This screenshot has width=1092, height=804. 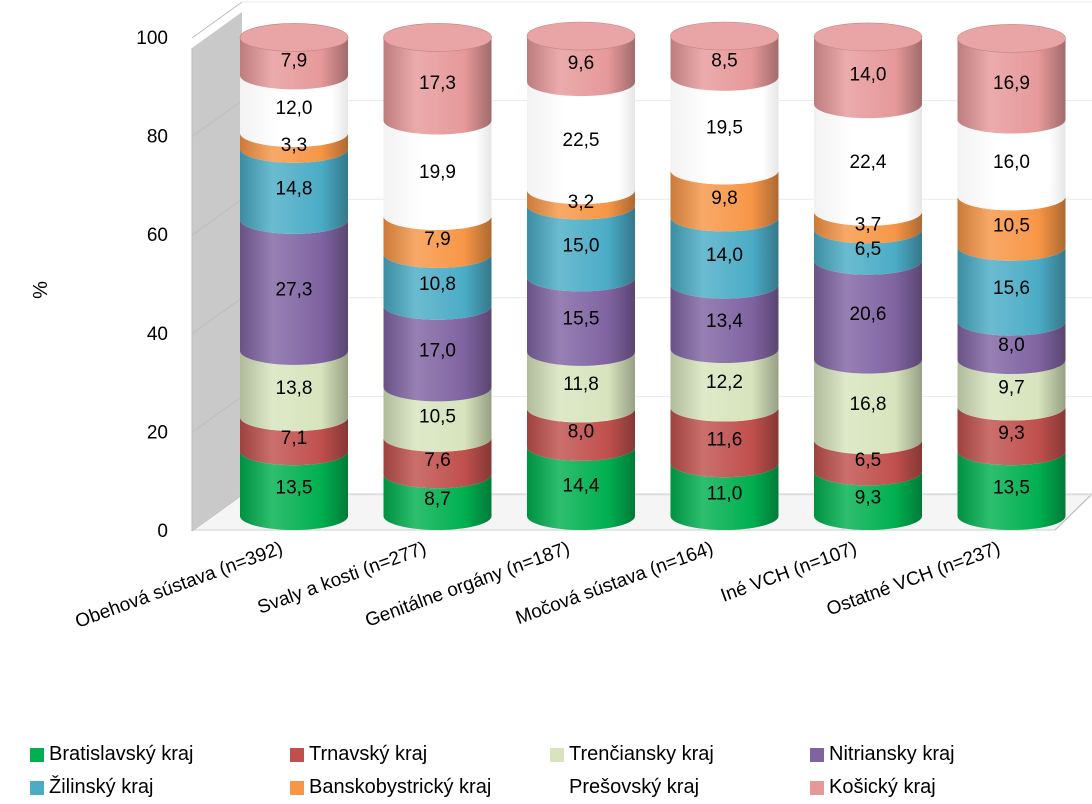 What do you see at coordinates (1011, 162) in the screenshot?
I see `data-label: 16,0` at bounding box center [1011, 162].